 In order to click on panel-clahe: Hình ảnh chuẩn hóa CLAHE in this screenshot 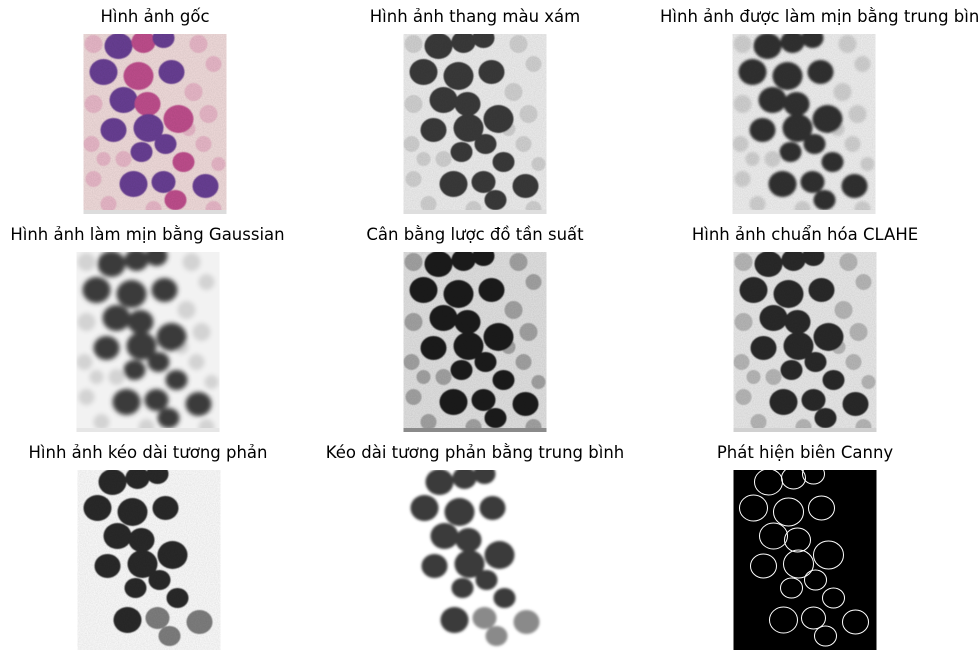, I will do `click(805, 329)`.